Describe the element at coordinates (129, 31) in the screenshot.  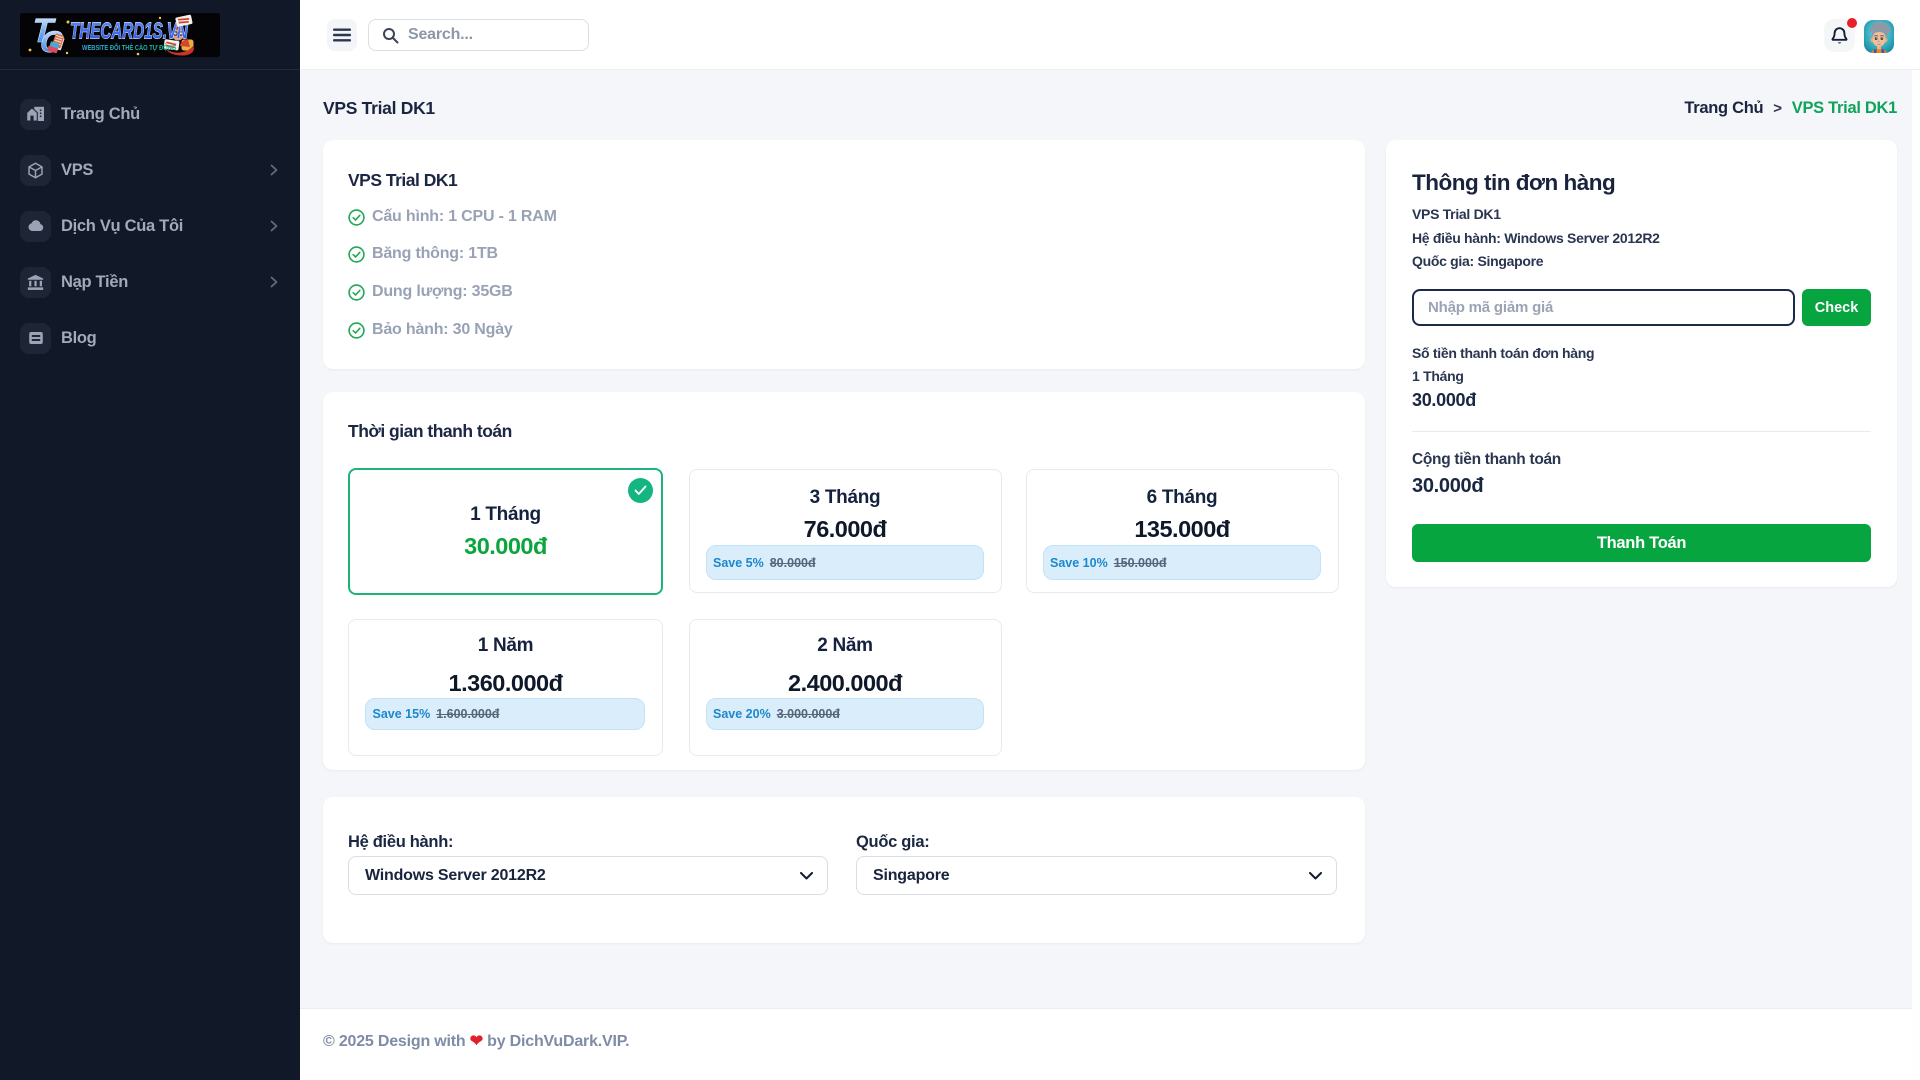
I see `svg-text: THECARD1S.VN` at that location.